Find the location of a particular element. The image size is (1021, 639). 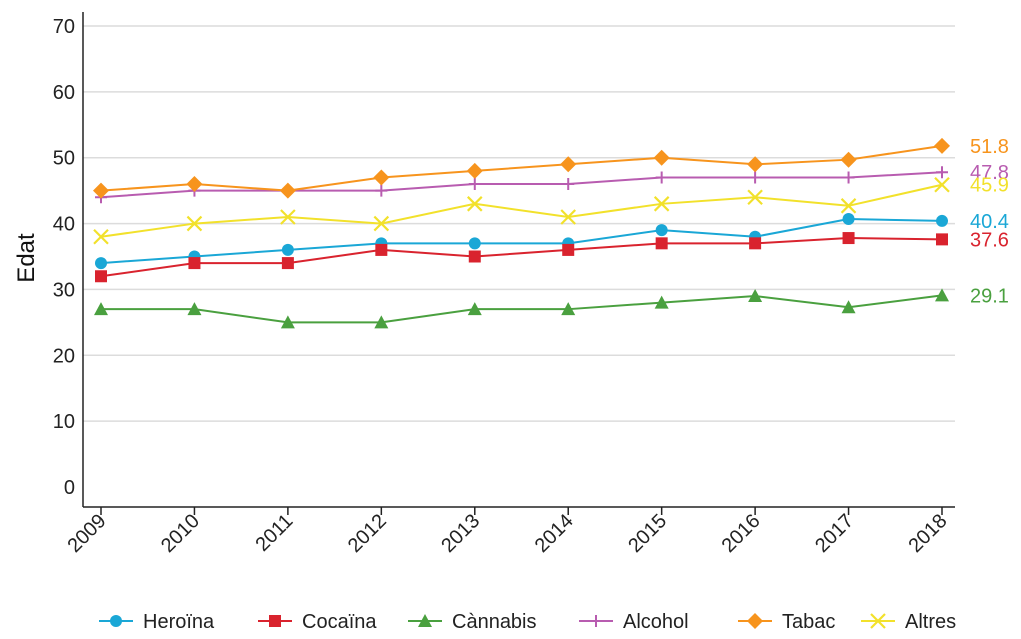

legend-item-tabac: Tabac is located at coordinates (786, 622).